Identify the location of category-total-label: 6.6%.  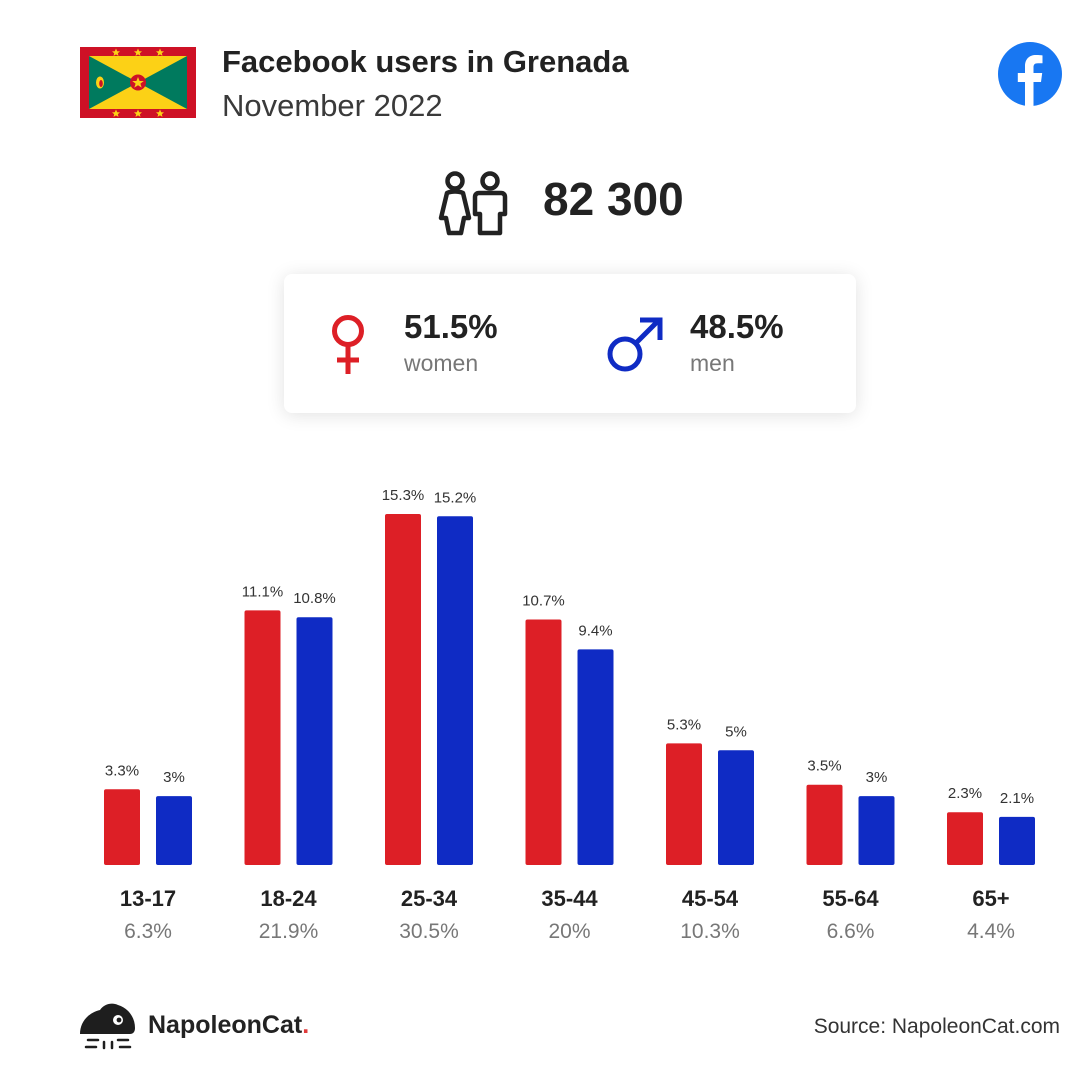
(851, 931).